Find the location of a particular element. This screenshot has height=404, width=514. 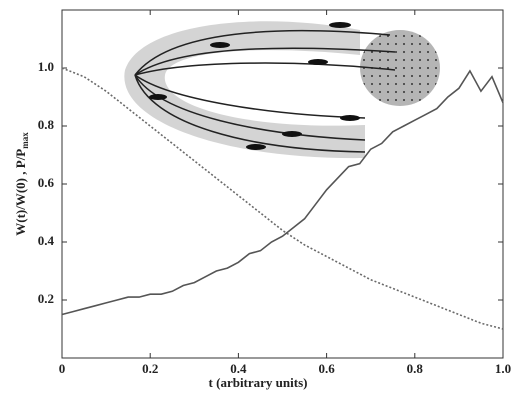

y-tick-label: 1.0 is located at coordinates (46, 66).